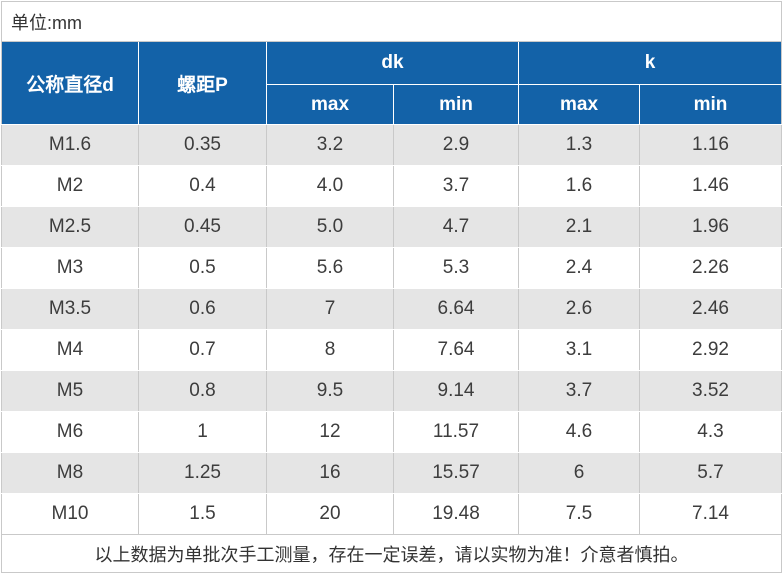 The height and width of the screenshot is (579, 782). What do you see at coordinates (330, 186) in the screenshot?
I see `cell-dk-max: 4.0` at bounding box center [330, 186].